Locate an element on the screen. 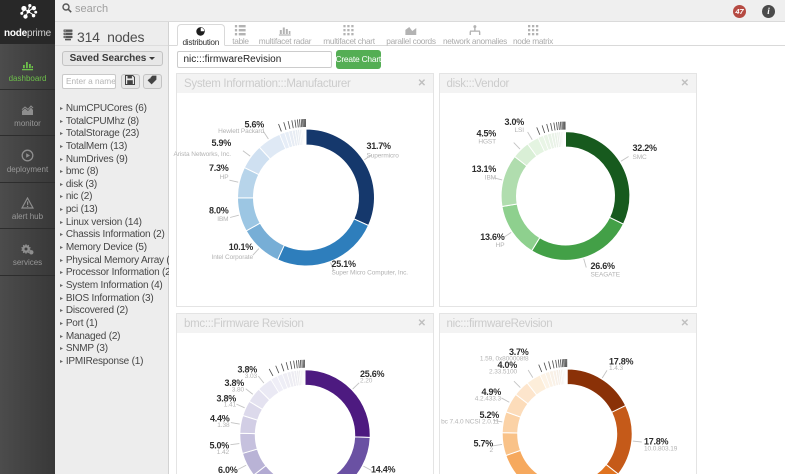 This screenshot has width=785, height=474. svg-text: 6.0% is located at coordinates (228, 469).